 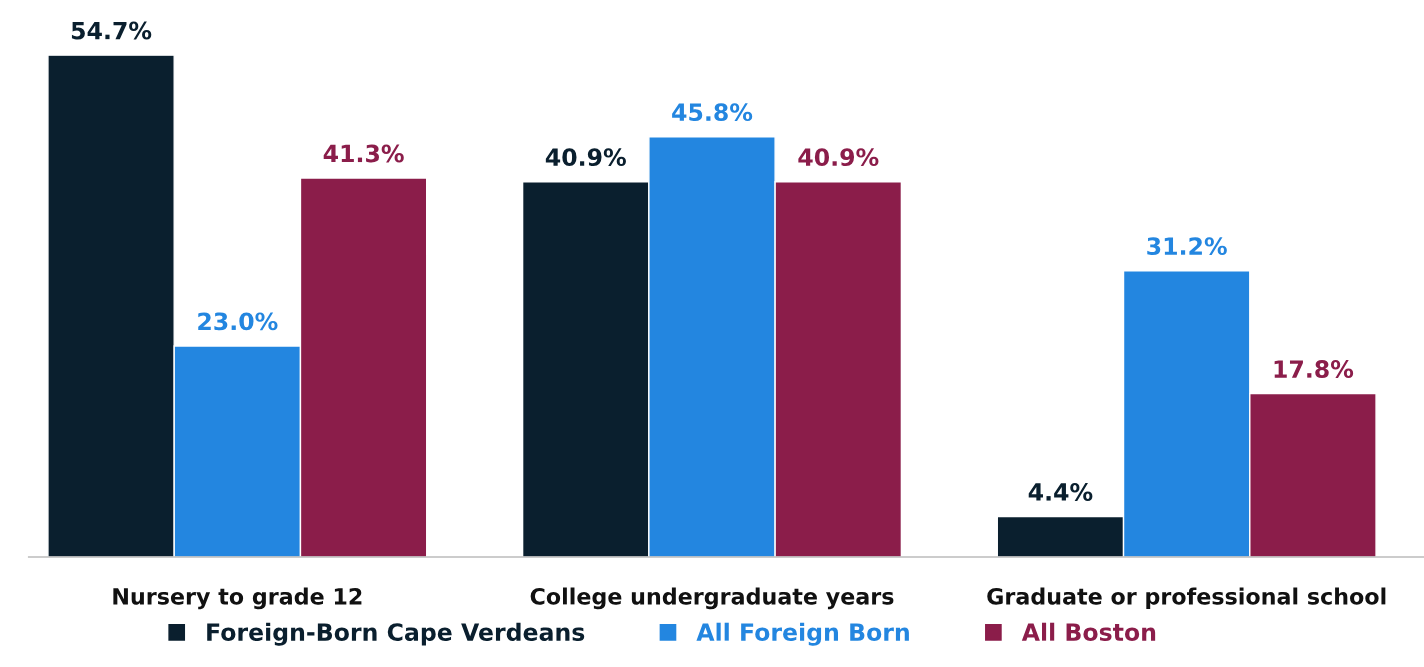 What do you see at coordinates (1088, 631) in the screenshot?
I see `legend-label: All Boston` at bounding box center [1088, 631].